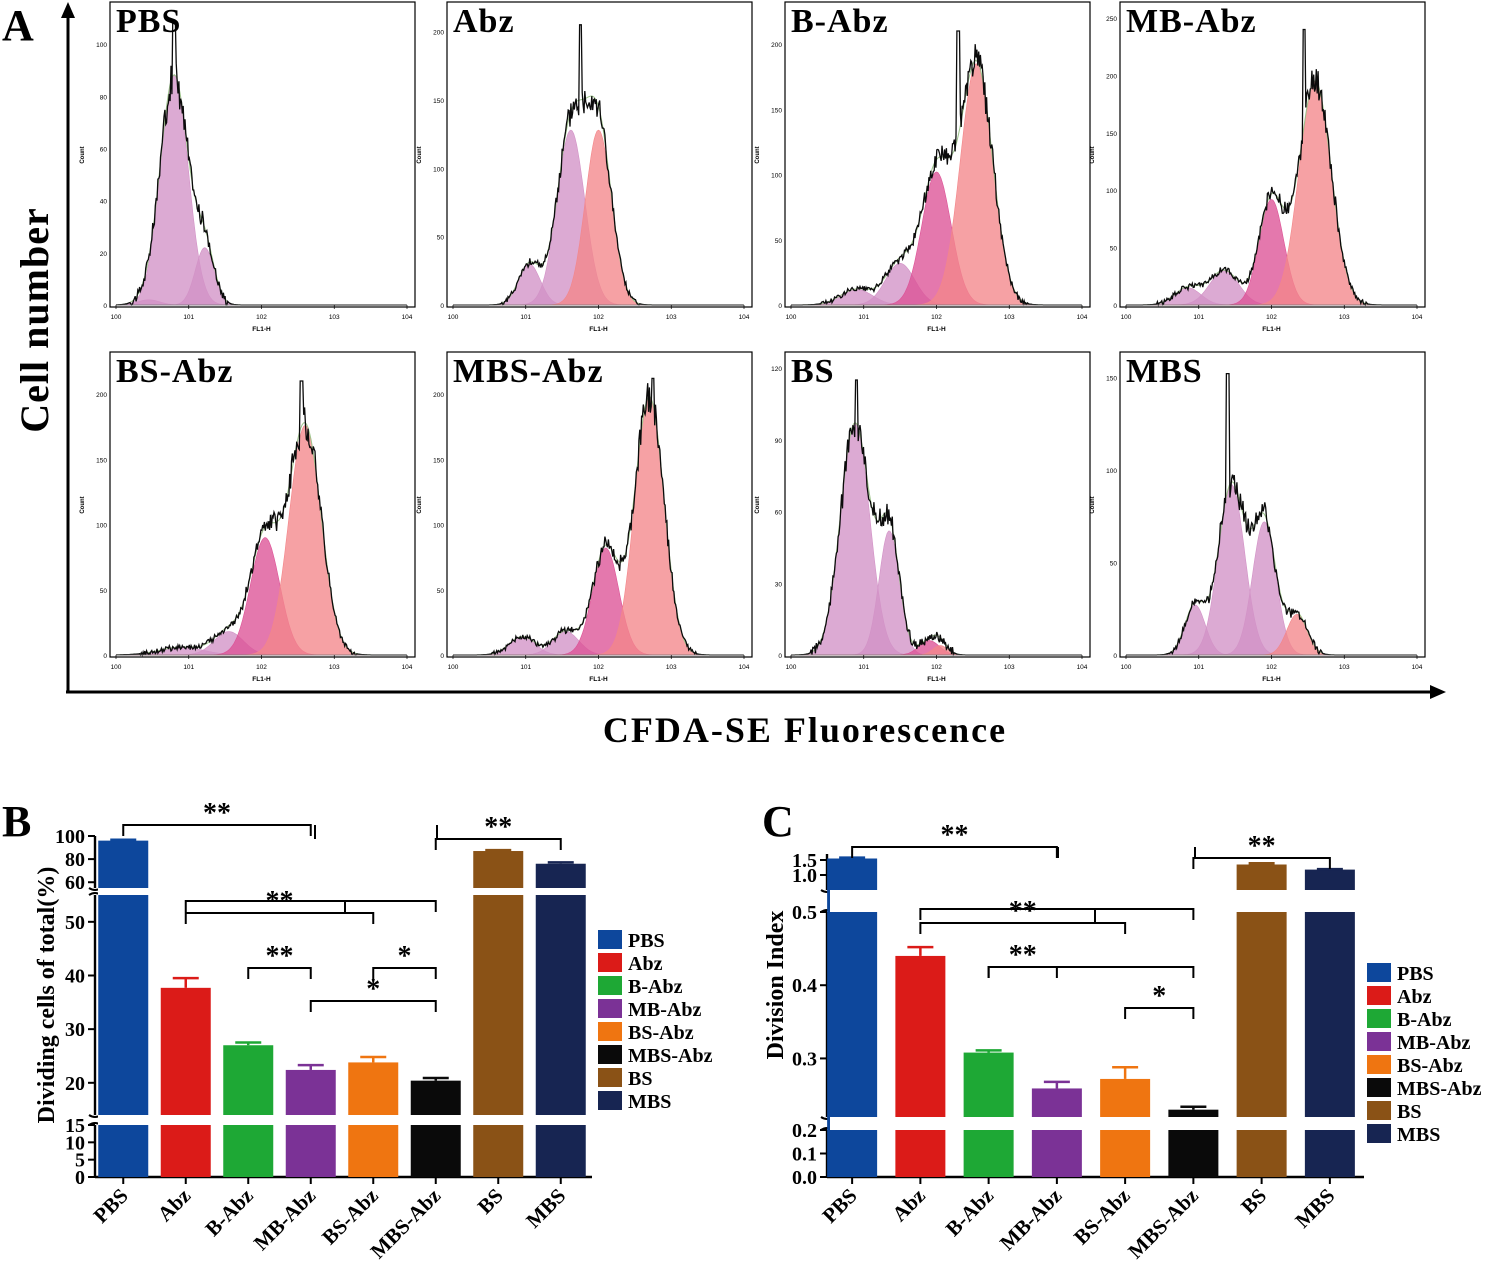  Describe the element at coordinates (804, 913) in the screenshot. I see `y-tick-label: 0.5` at that location.